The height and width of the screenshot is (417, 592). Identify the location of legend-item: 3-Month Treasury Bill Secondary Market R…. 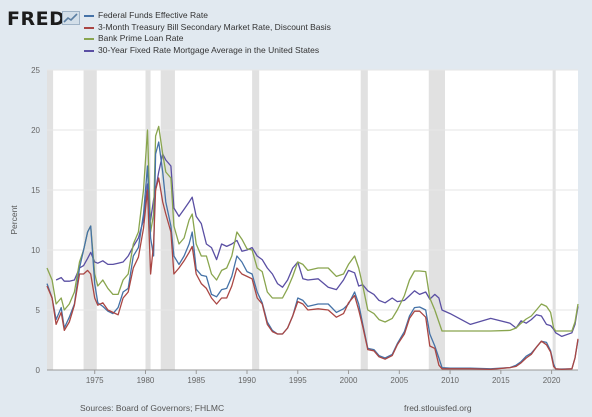
(207, 28).